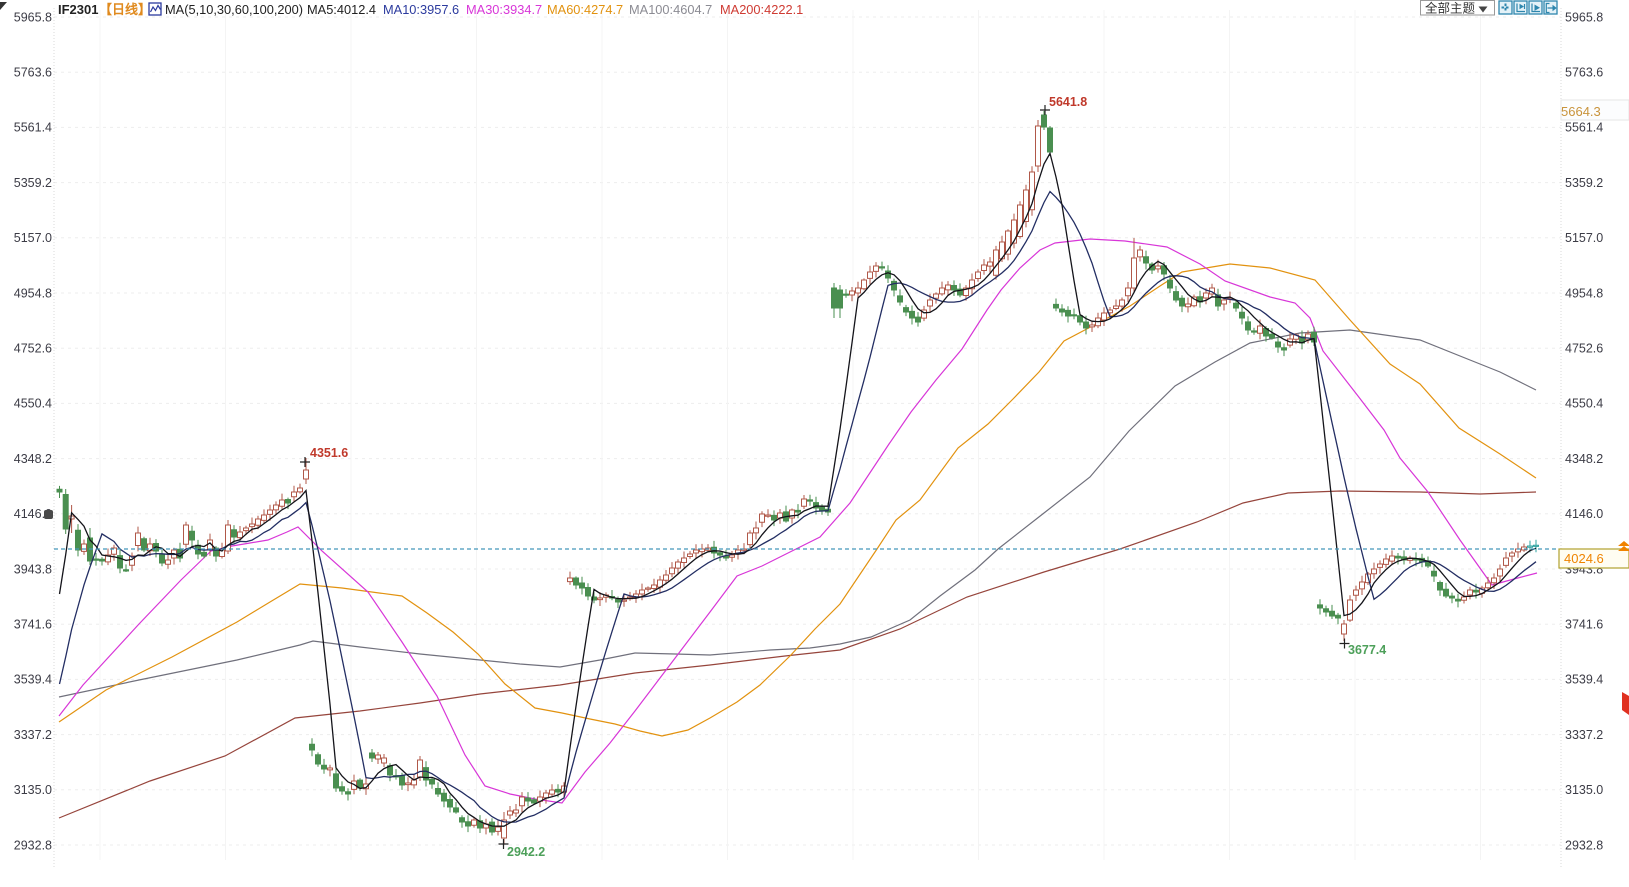 This screenshot has height=887, width=1629. Describe the element at coordinates (1584, 558) in the screenshot. I see `svg-text: 4024.6` at that location.